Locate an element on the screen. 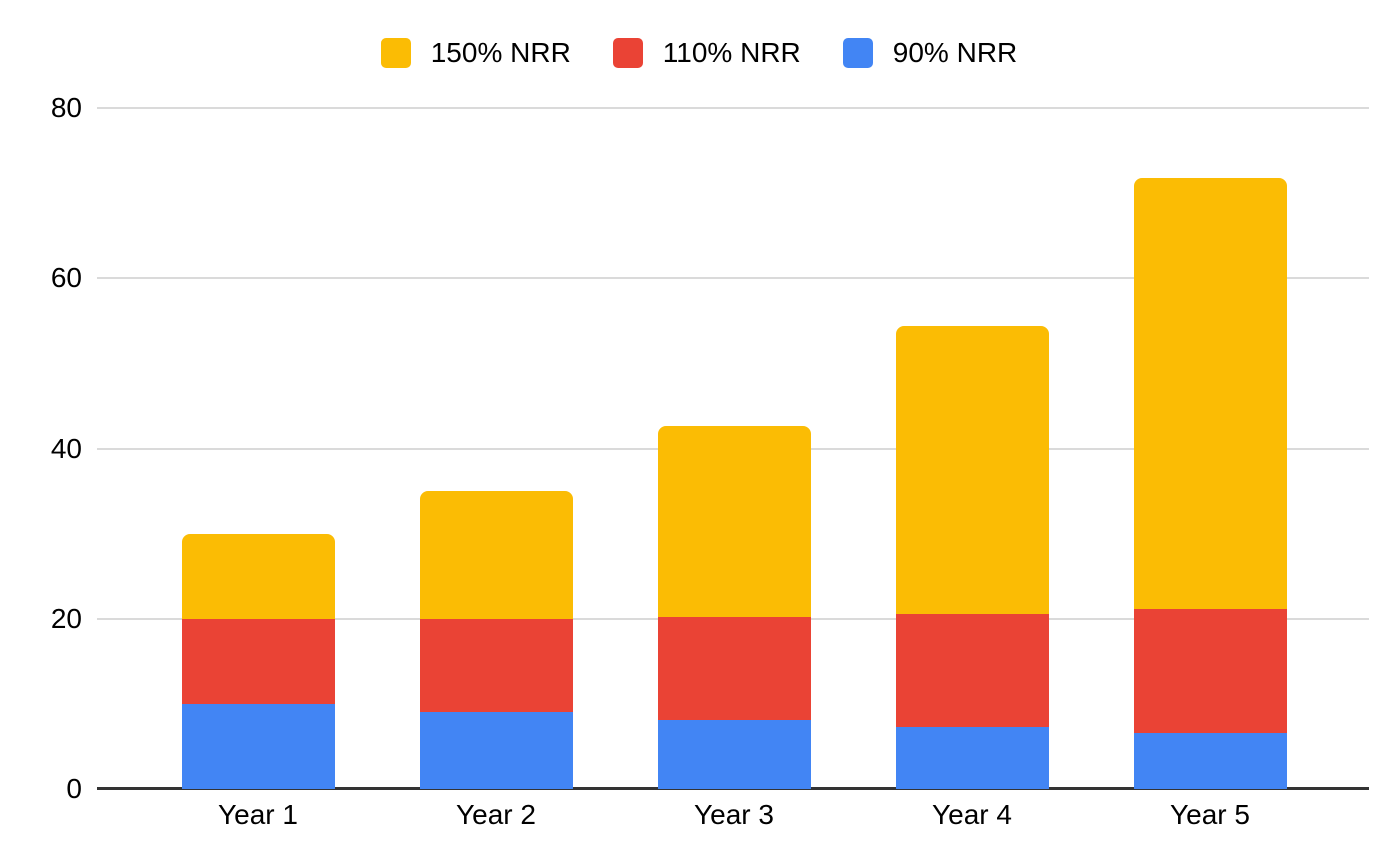 The height and width of the screenshot is (858, 1398). x-category-label: Year 5 is located at coordinates (1210, 814).